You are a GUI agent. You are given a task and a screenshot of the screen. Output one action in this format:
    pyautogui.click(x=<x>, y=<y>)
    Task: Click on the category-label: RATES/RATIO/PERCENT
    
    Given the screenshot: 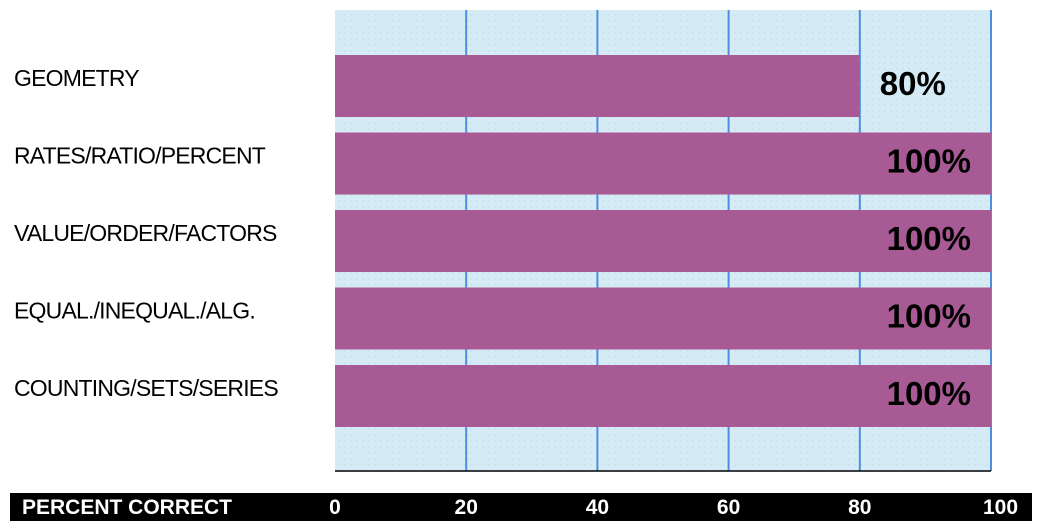 What is the action you would take?
    pyautogui.click(x=140, y=156)
    